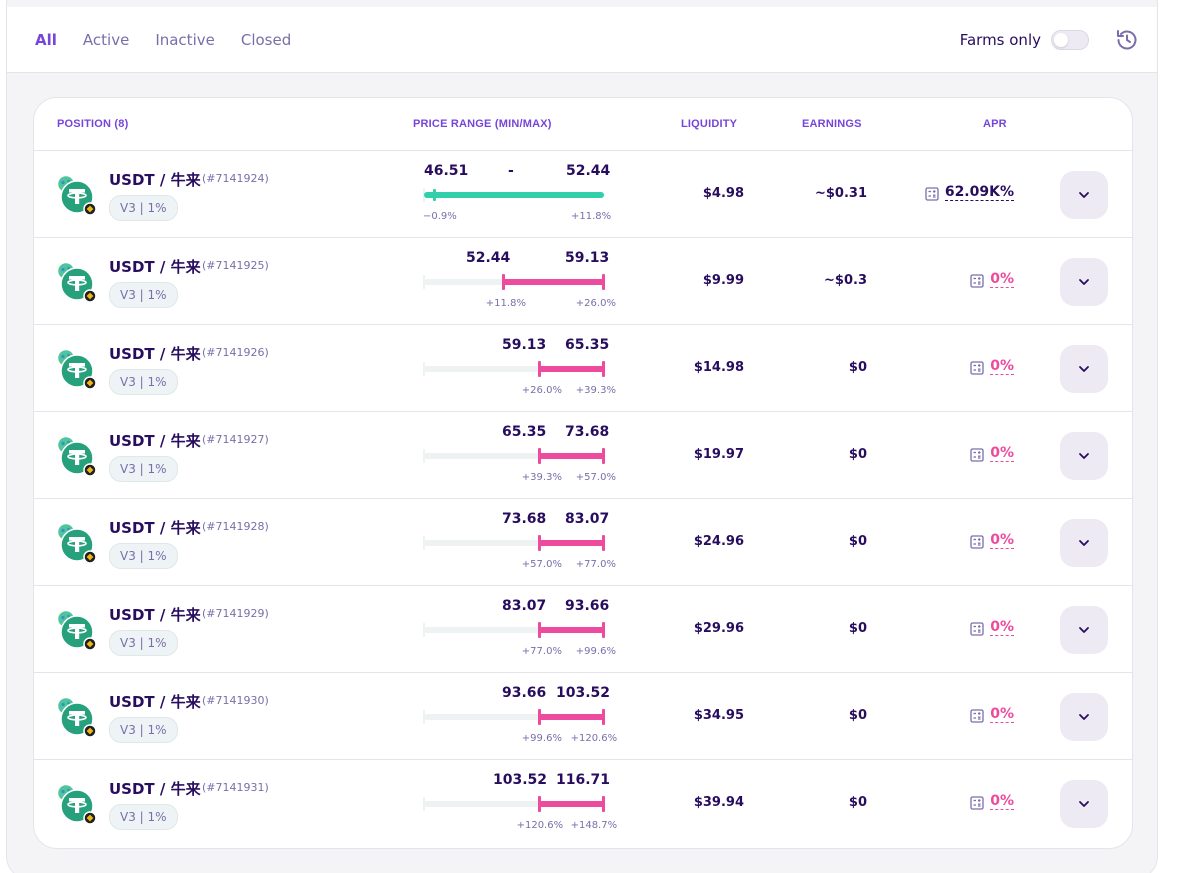 The image size is (1188, 873). Describe the element at coordinates (185, 40) in the screenshot. I see `tab-inactive: Inactive` at that location.